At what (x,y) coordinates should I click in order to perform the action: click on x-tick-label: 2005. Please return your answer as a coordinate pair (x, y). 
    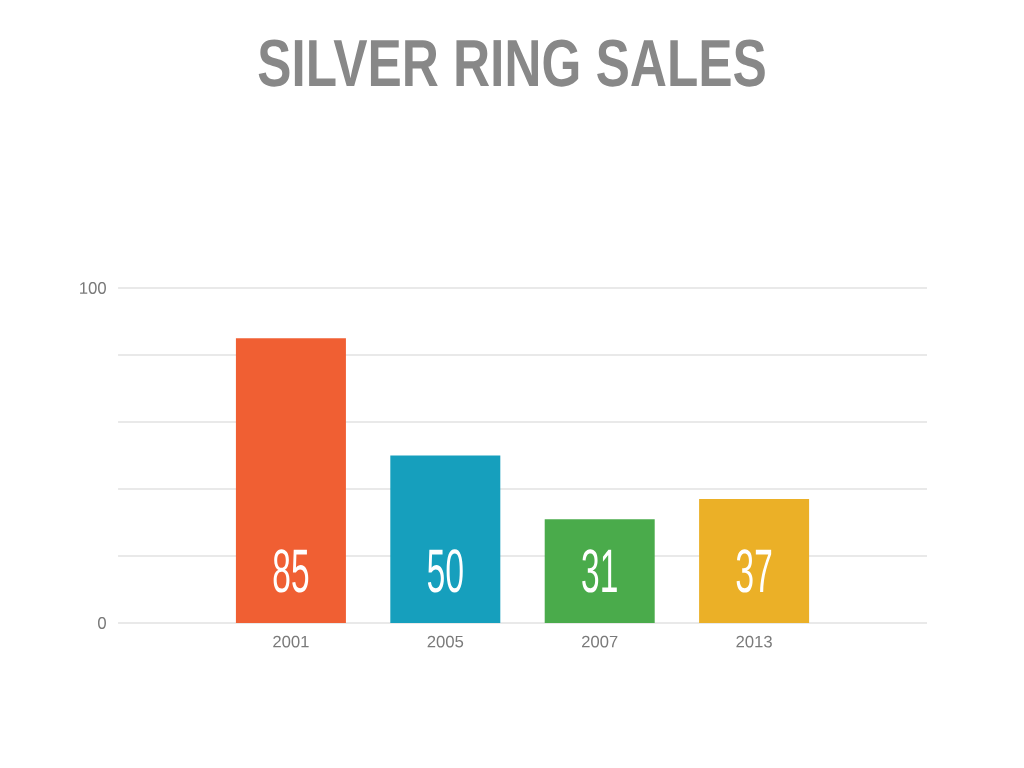
    Looking at the image, I should click on (445, 641).